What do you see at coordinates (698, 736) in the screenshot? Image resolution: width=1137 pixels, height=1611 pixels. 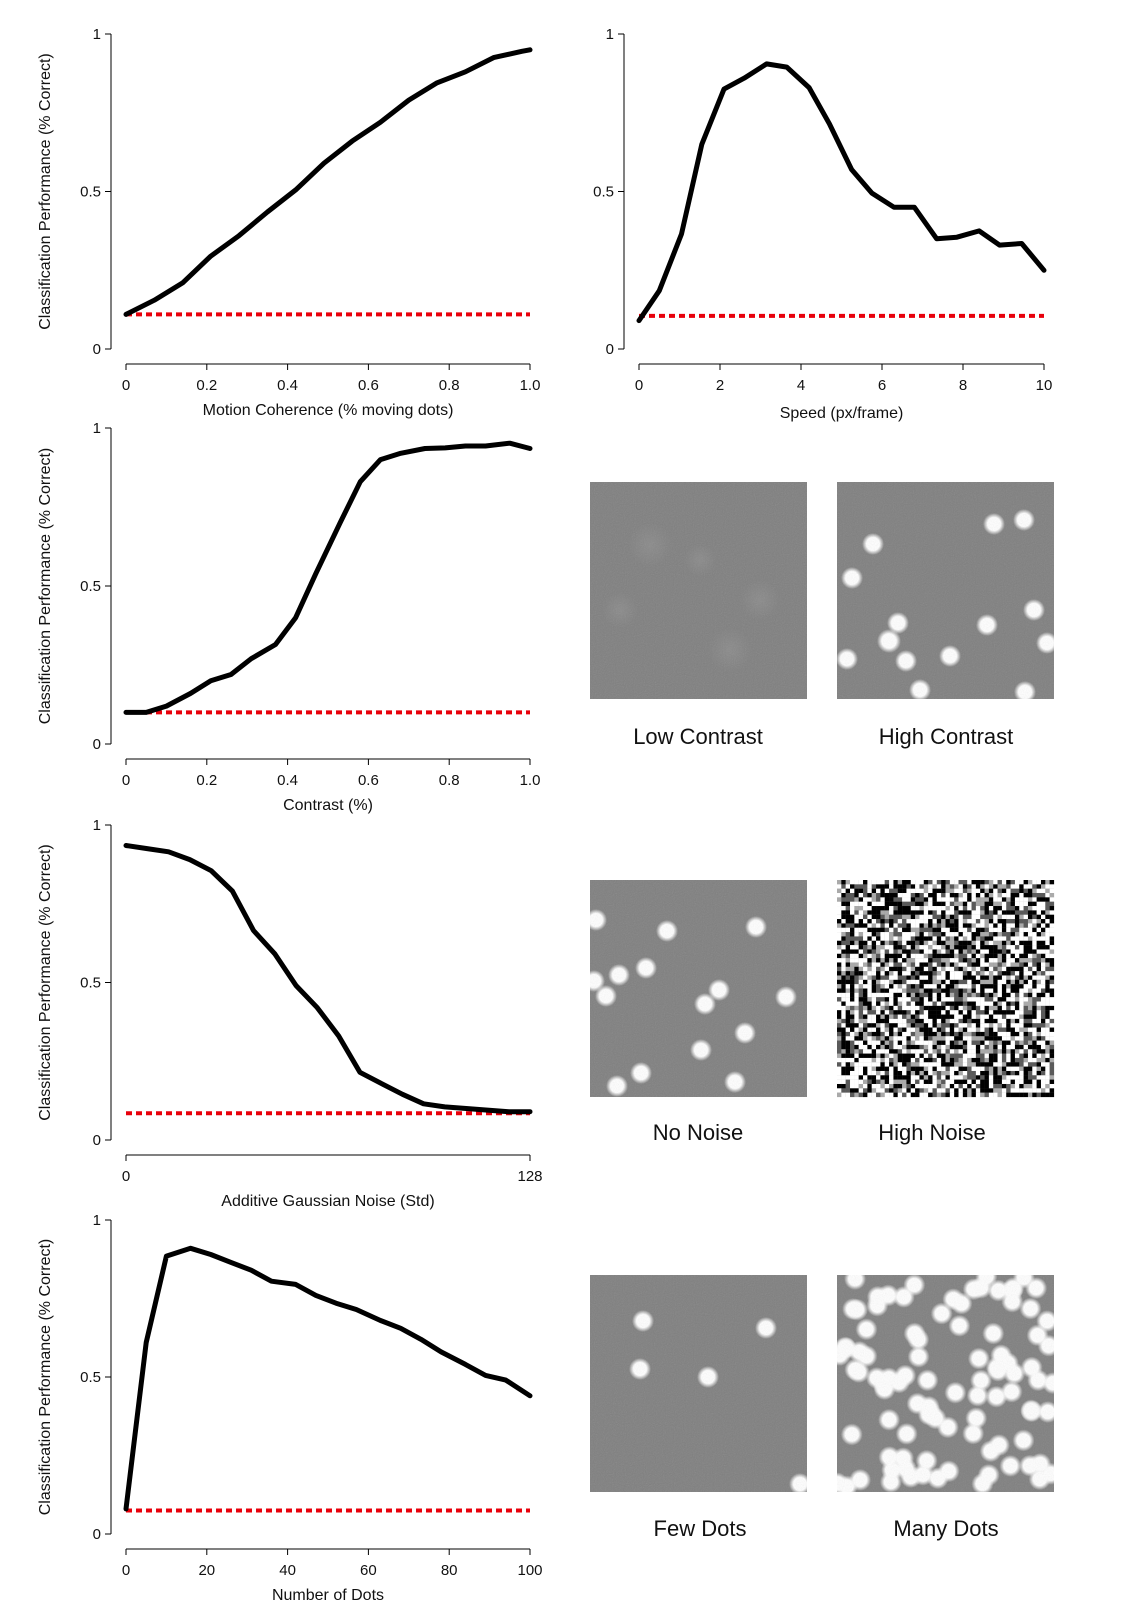 I see `caption-low-contrast: Low Contrast` at bounding box center [698, 736].